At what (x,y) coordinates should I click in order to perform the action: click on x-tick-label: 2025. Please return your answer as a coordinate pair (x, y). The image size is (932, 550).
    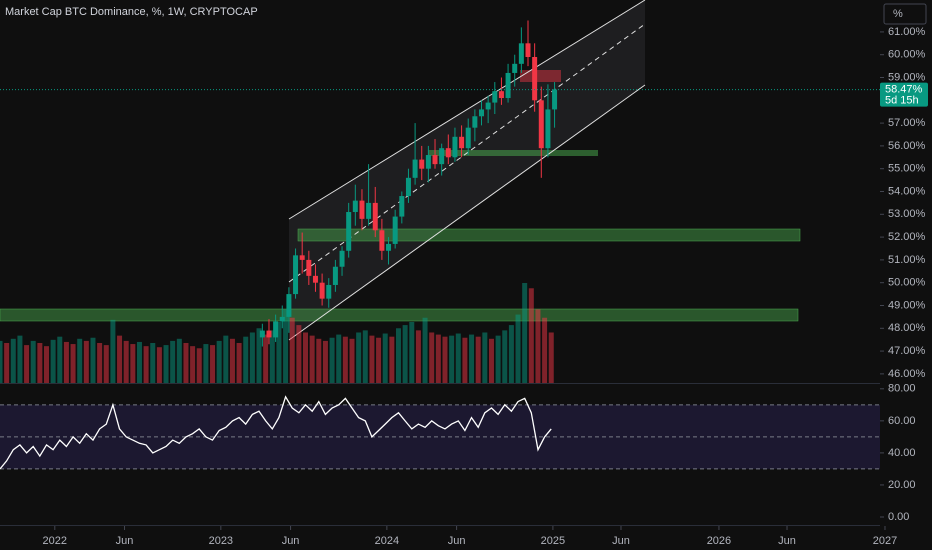
    Looking at the image, I should click on (553, 541).